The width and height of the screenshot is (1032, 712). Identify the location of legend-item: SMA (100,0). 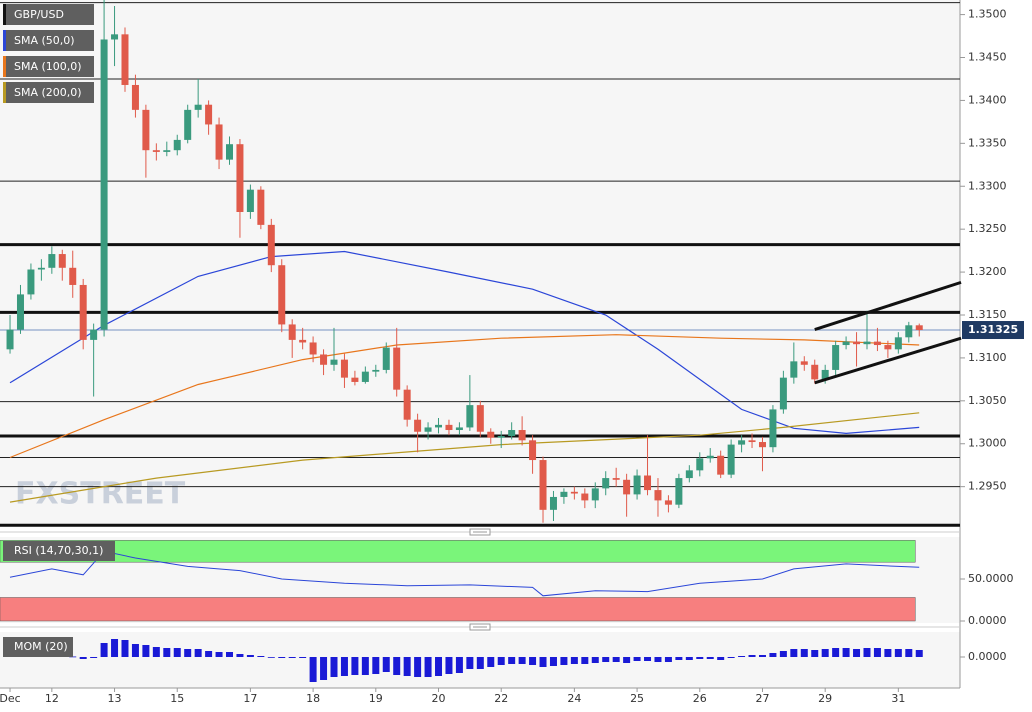
(48, 66).